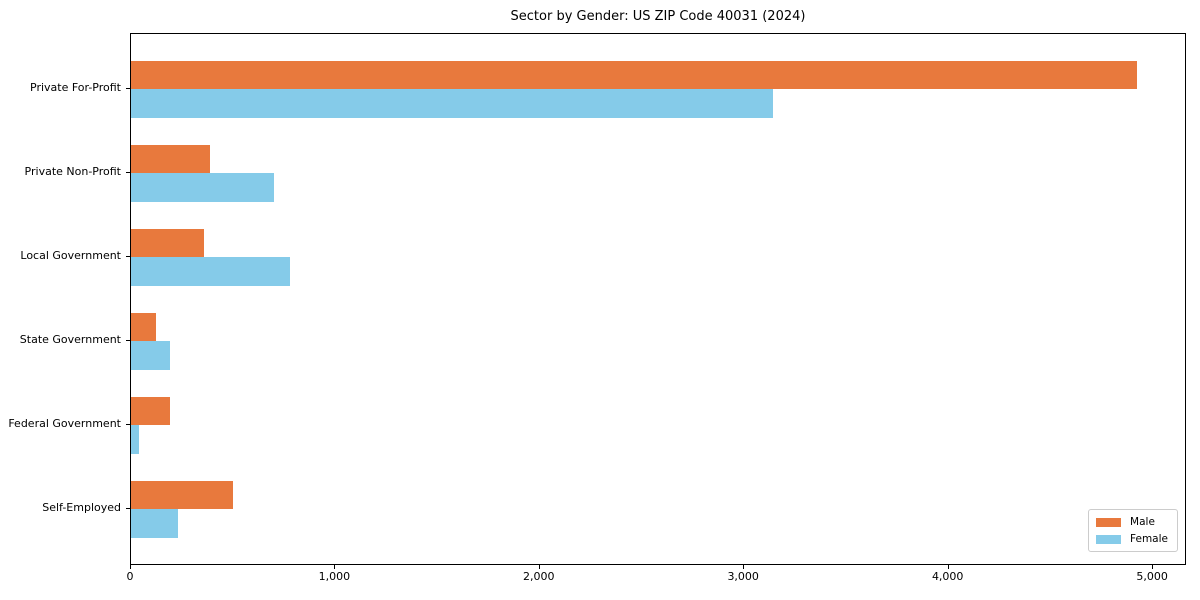 This screenshot has height=600, width=1200. I want to click on x-tick-label-0: 0, so click(130, 576).